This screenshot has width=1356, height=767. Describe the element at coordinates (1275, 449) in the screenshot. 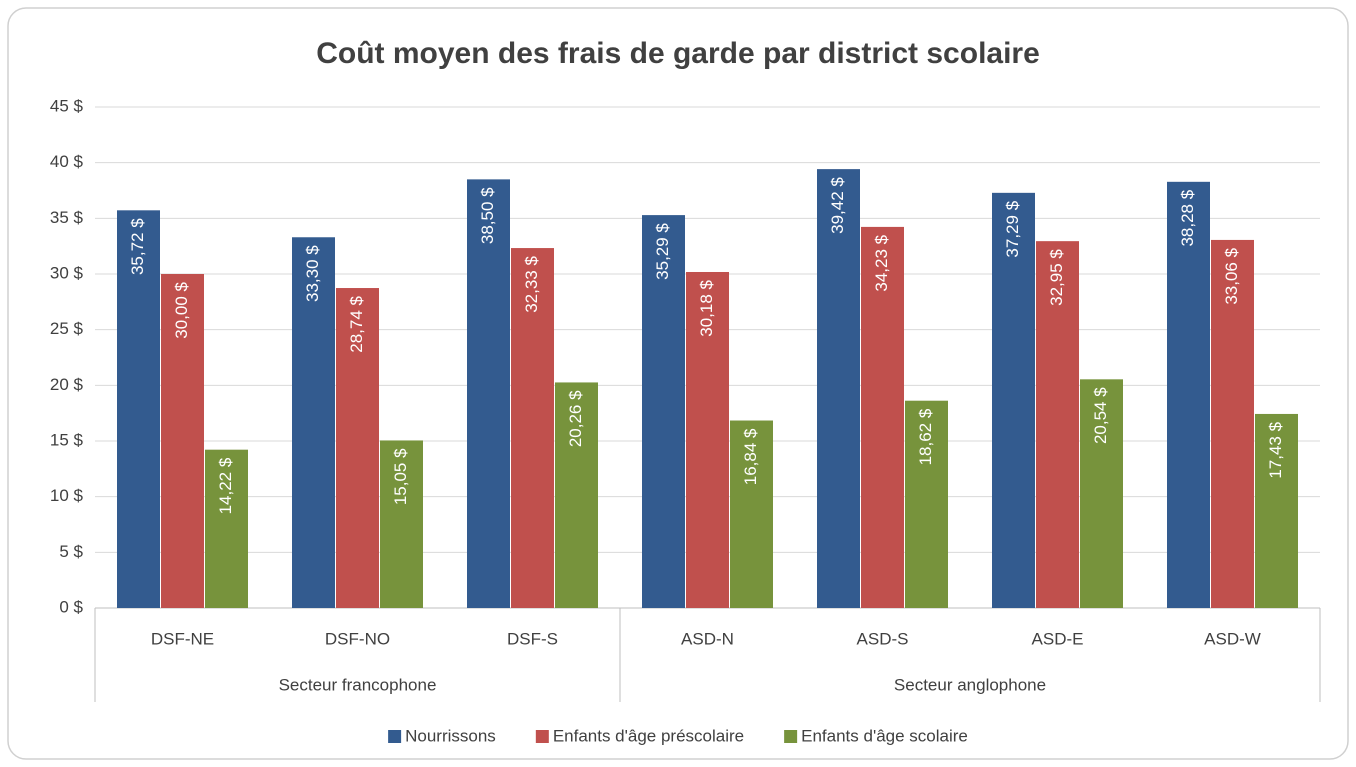

I see `value-label: 17,43 $` at that location.